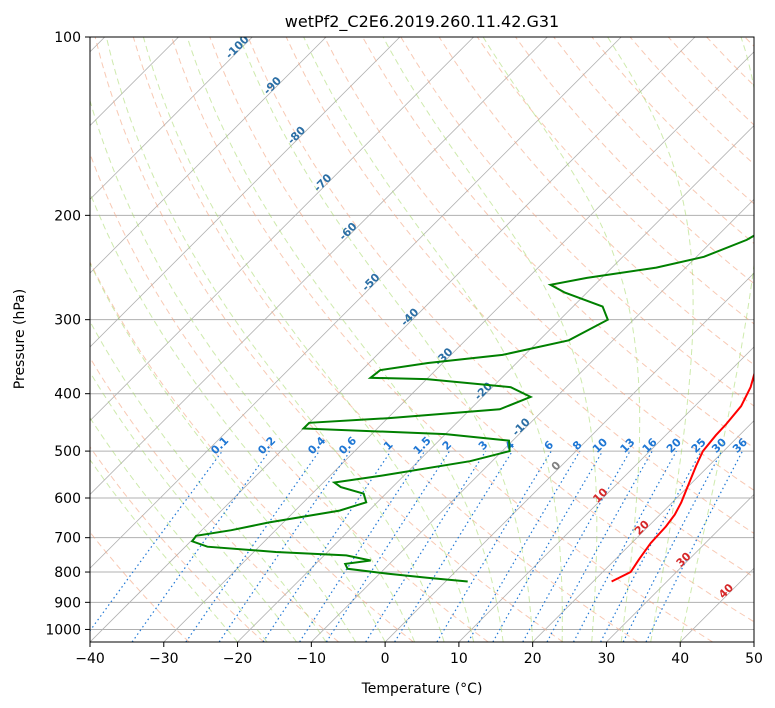  I want to click on x-tick-label: 0, so click(385, 659).